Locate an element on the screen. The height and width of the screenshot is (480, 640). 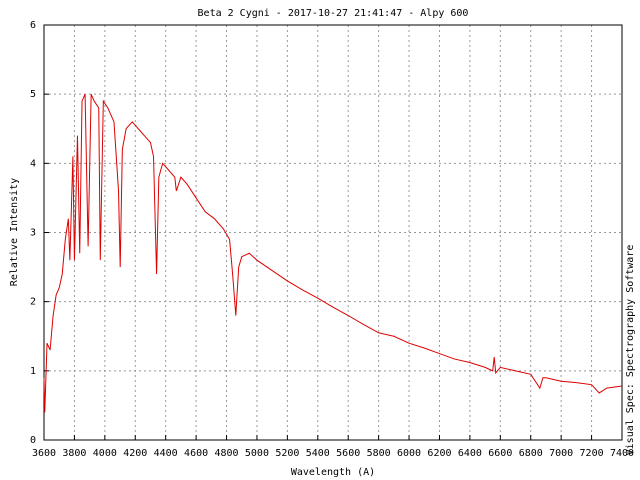
x-tick-label: 7200 is located at coordinates (592, 453).